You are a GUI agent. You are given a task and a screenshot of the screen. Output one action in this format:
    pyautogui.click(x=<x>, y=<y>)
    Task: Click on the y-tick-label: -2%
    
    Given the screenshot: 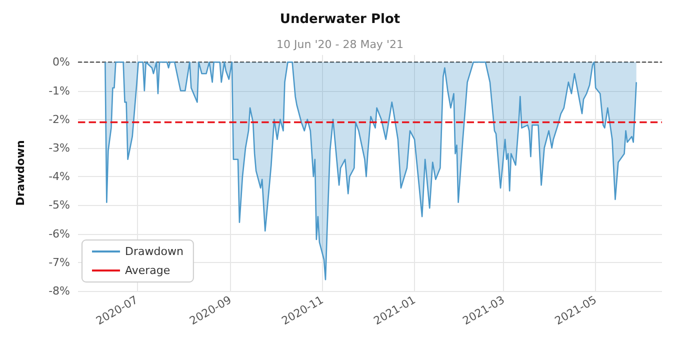 What is the action you would take?
    pyautogui.click(x=59, y=119)
    